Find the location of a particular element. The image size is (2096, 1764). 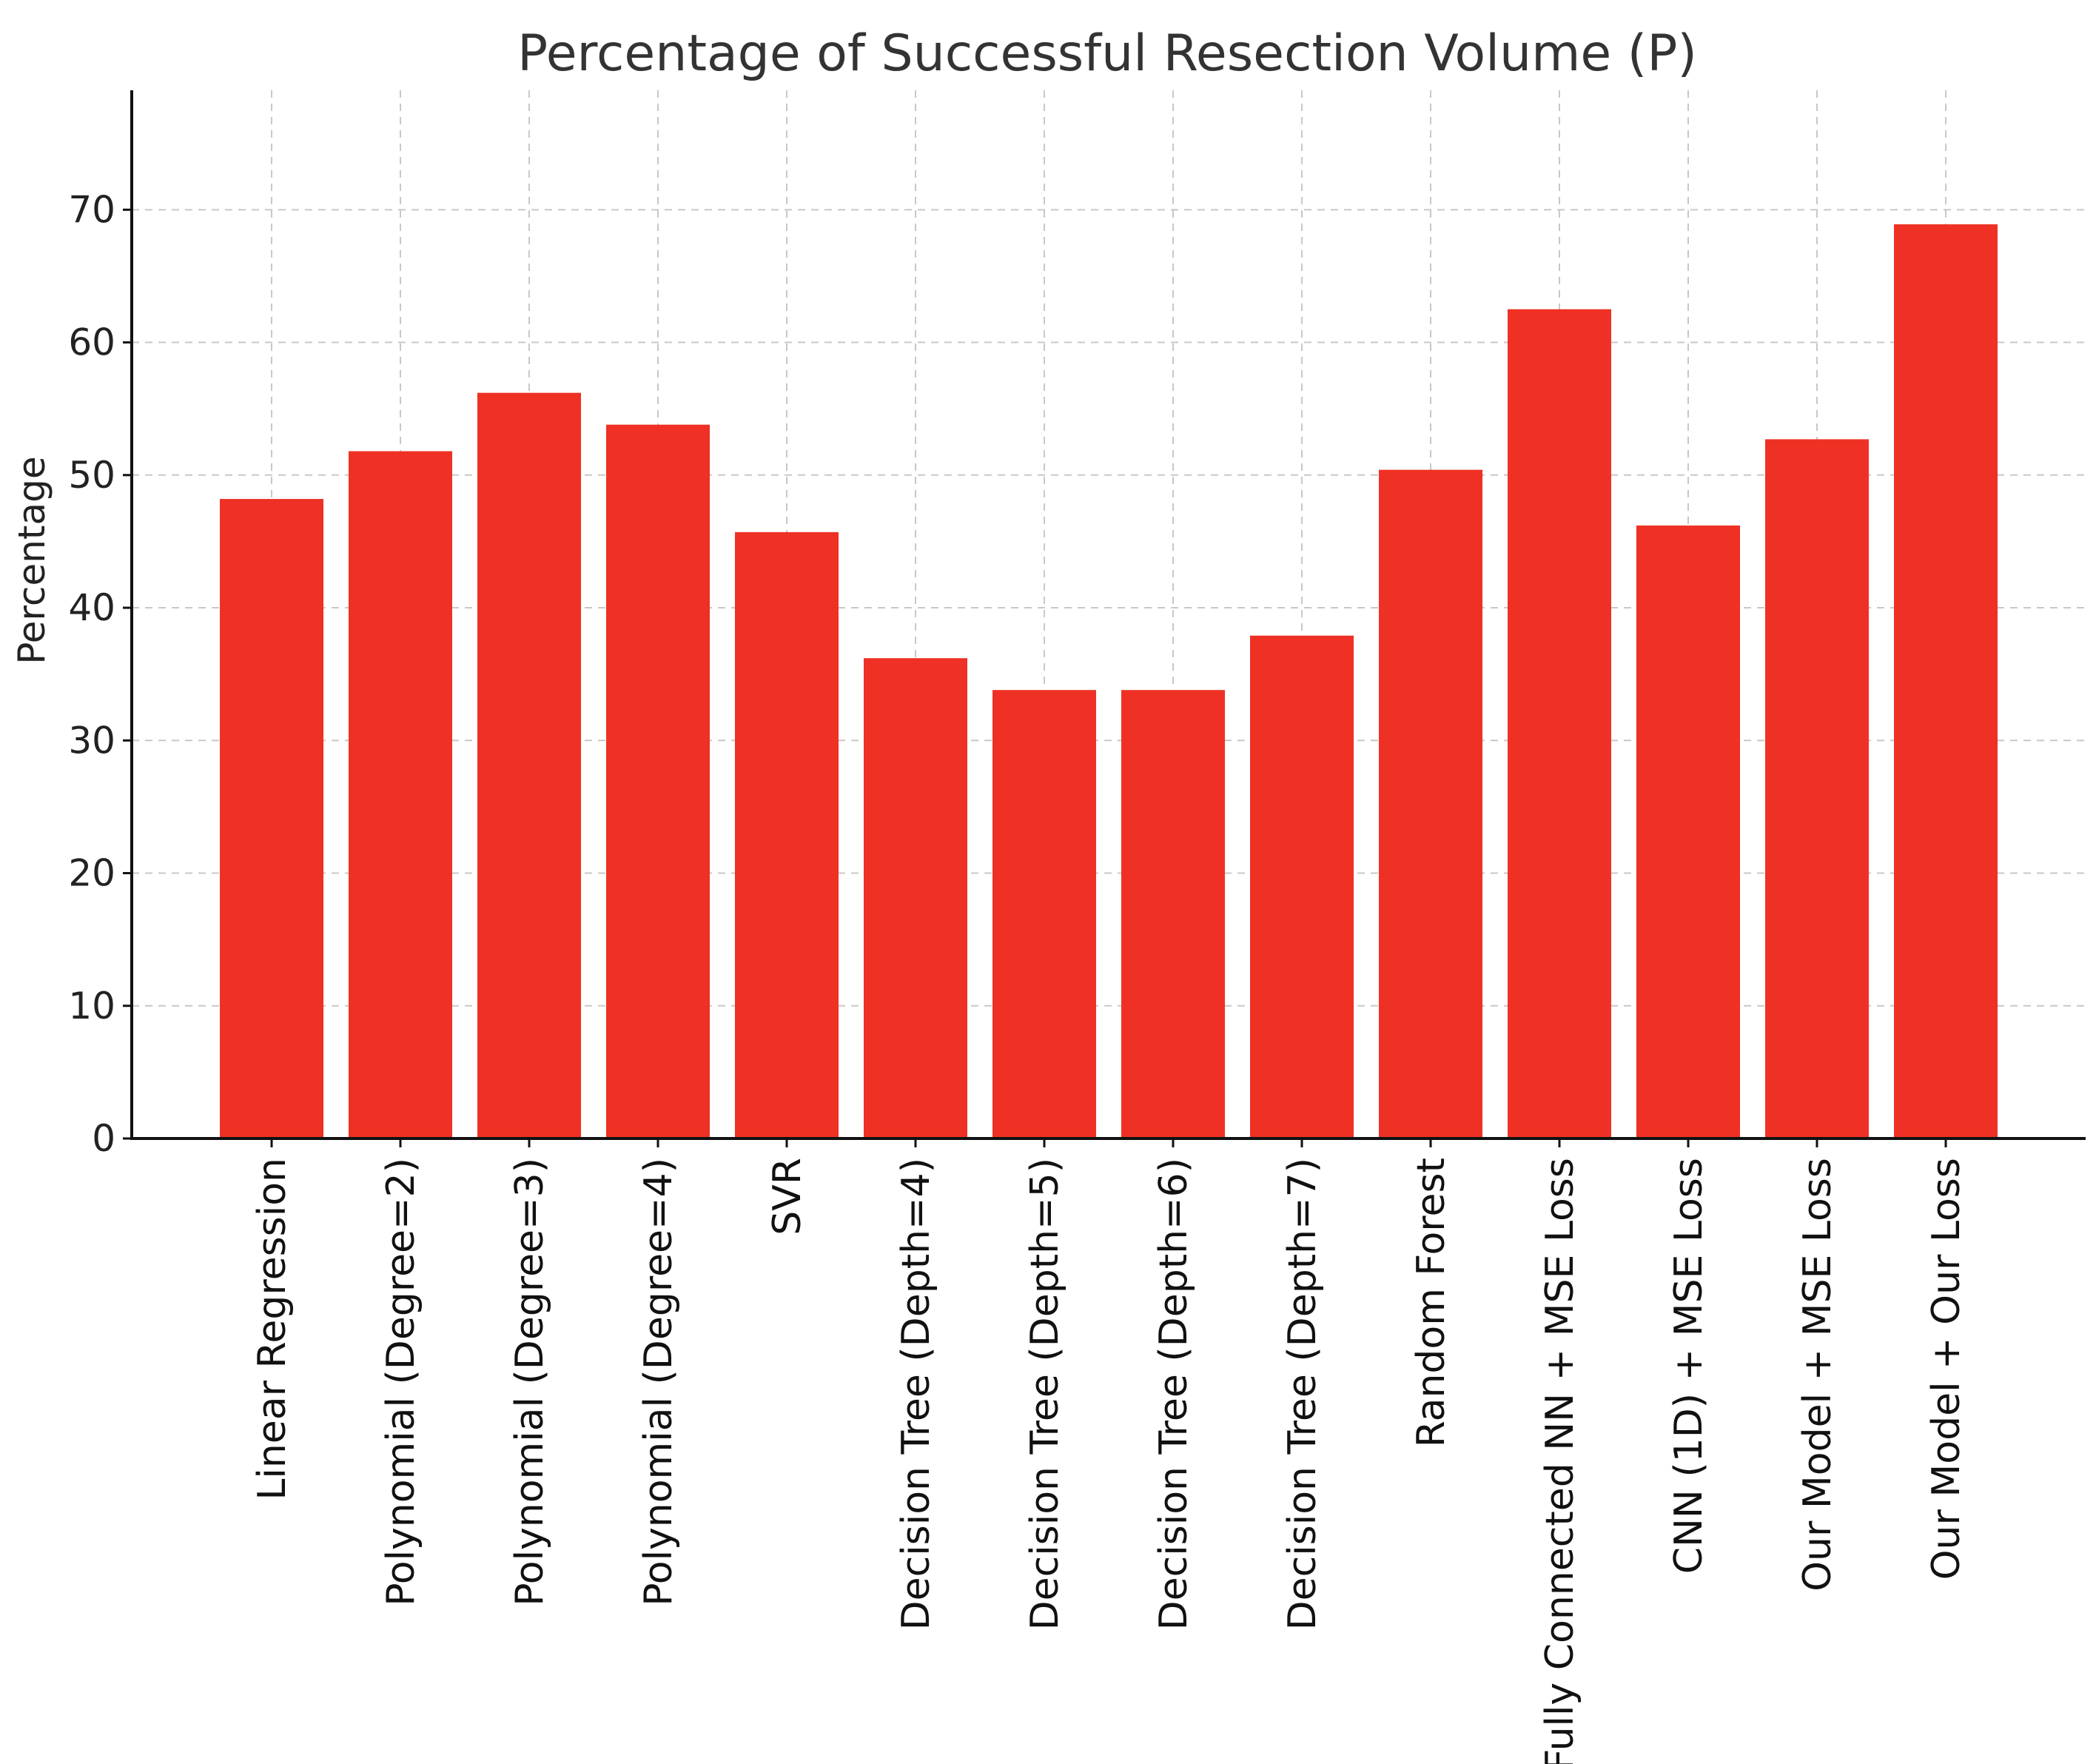

x-tick-label: Polynomial (Degree=4) is located at coordinates (658, 1382).